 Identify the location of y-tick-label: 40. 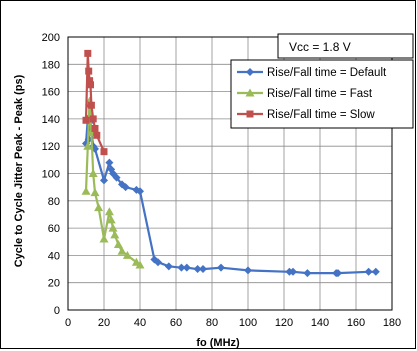
(54, 256).